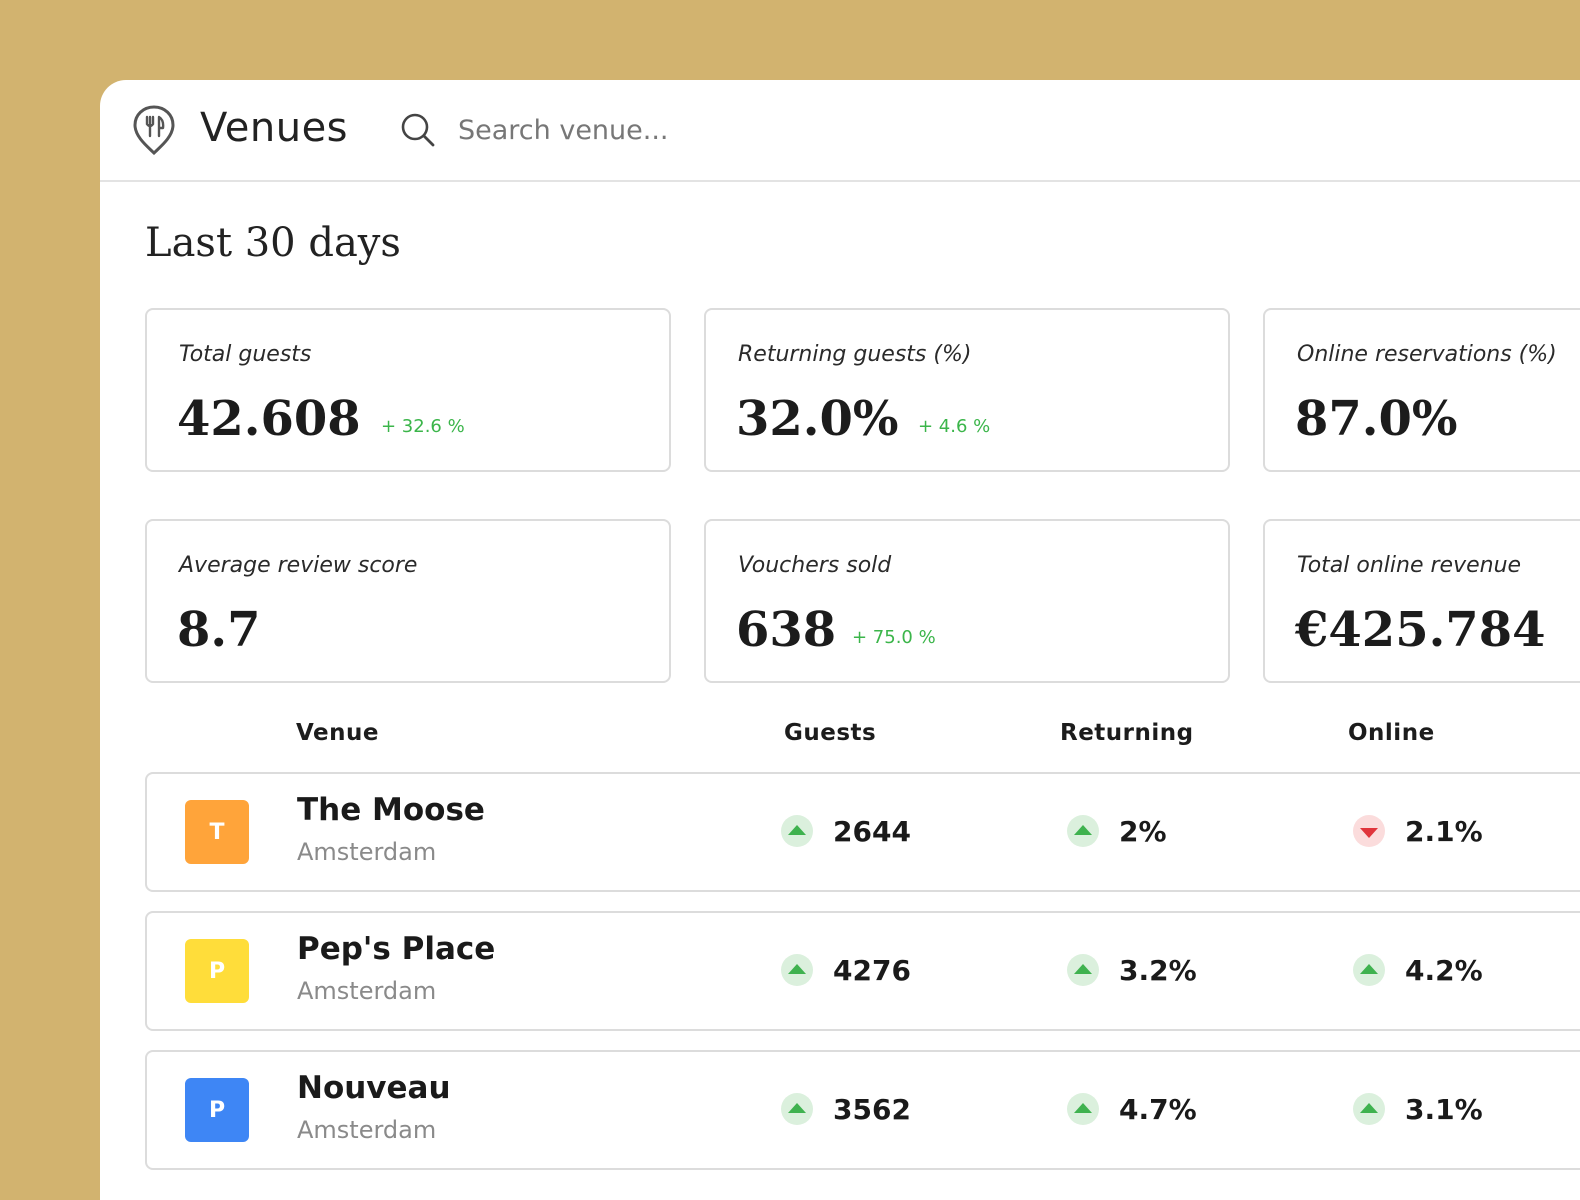  Describe the element at coordinates (1158, 970) in the screenshot. I see `returning-value: 3.2%` at that location.